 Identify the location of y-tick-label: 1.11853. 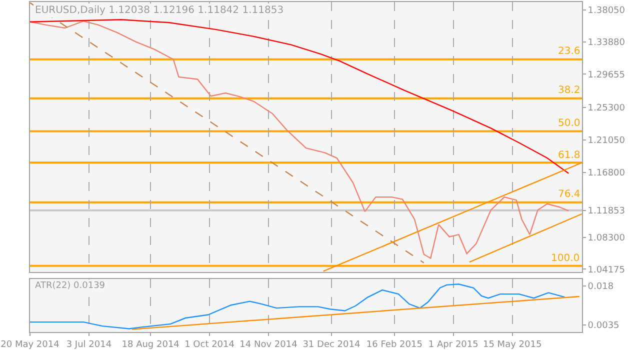
(607, 211).